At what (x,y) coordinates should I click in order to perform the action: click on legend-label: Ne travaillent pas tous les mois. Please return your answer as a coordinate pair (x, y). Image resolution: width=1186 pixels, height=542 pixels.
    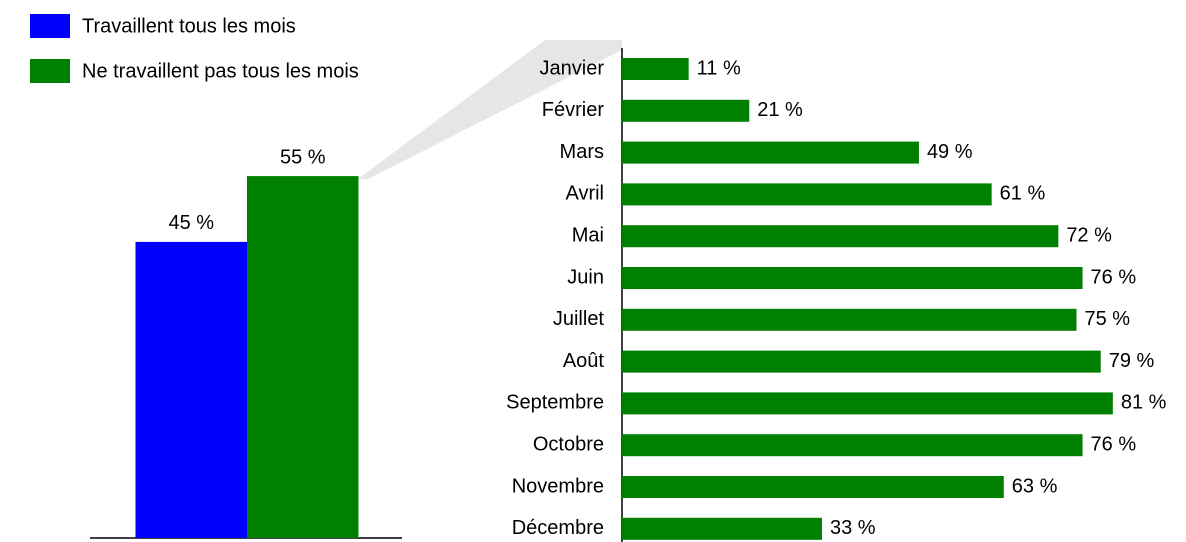
    Looking at the image, I should click on (220, 71).